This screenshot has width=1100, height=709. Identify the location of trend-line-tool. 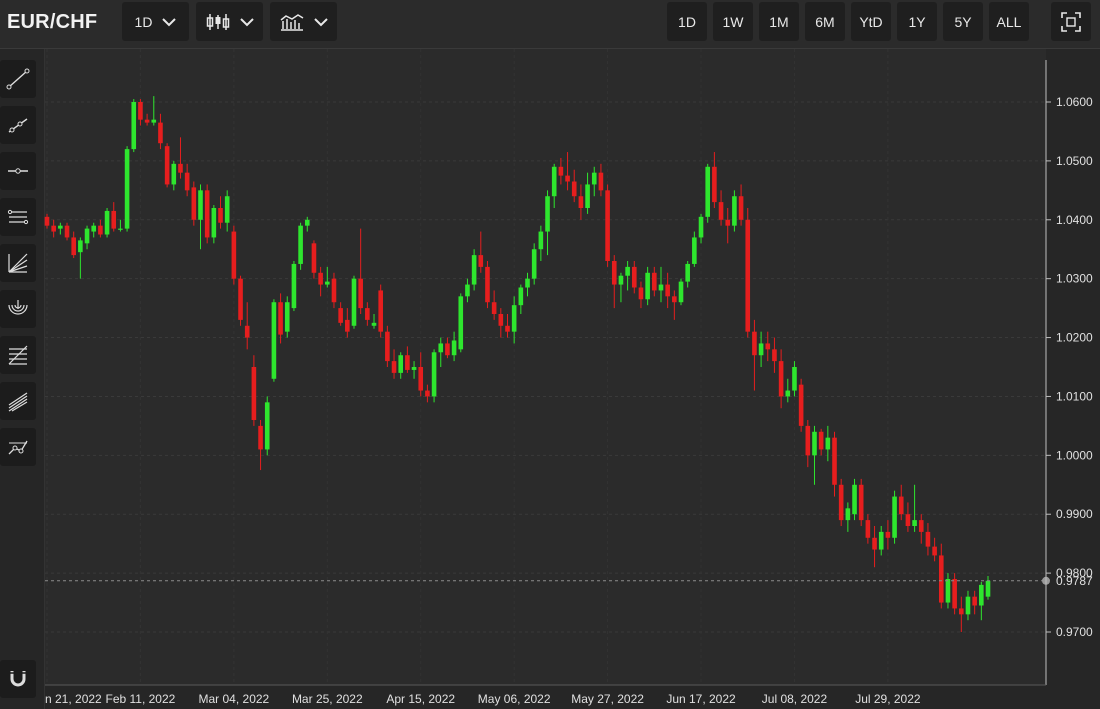
(18, 79).